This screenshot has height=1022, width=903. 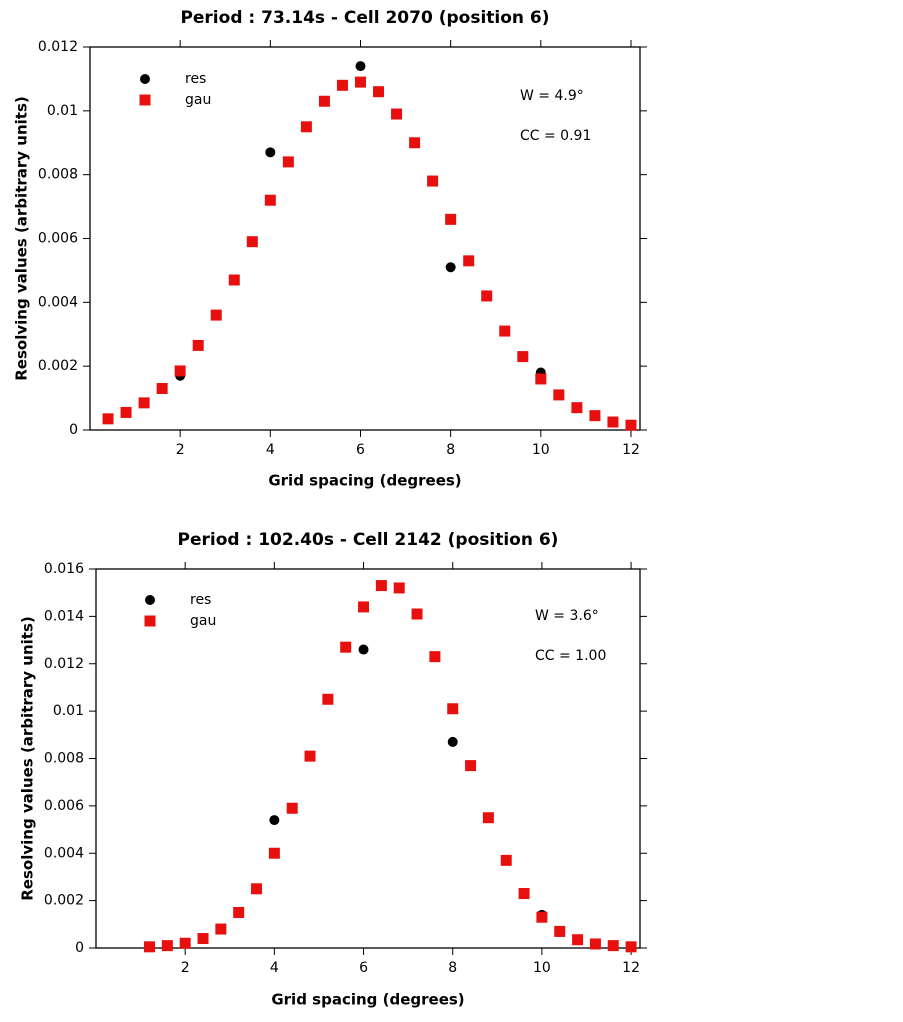 What do you see at coordinates (64, 806) in the screenshot?
I see `y-tick-label: 0.006` at bounding box center [64, 806].